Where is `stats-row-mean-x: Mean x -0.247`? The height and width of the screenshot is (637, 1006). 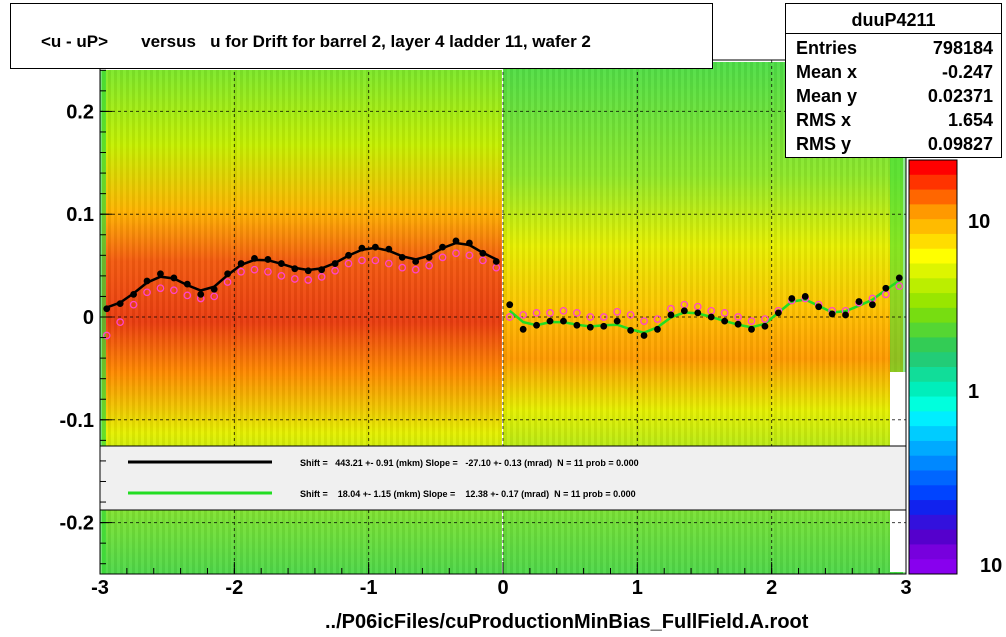
stats-row-mean-x: Mean x -0.247 is located at coordinates (894, 74).